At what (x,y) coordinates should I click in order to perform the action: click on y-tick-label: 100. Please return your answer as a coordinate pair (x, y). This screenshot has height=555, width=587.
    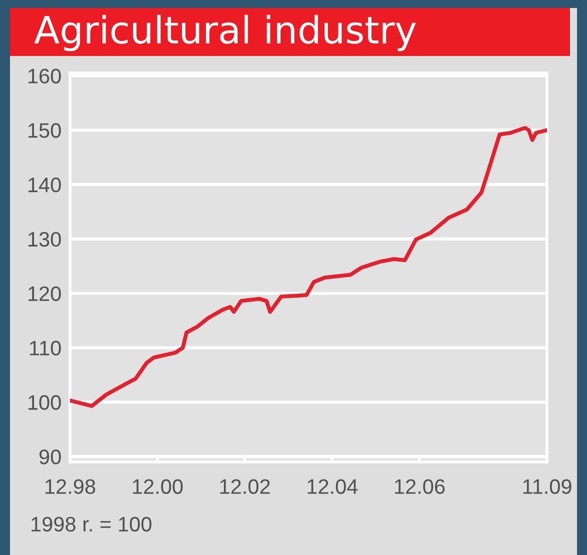
    Looking at the image, I should click on (44, 402).